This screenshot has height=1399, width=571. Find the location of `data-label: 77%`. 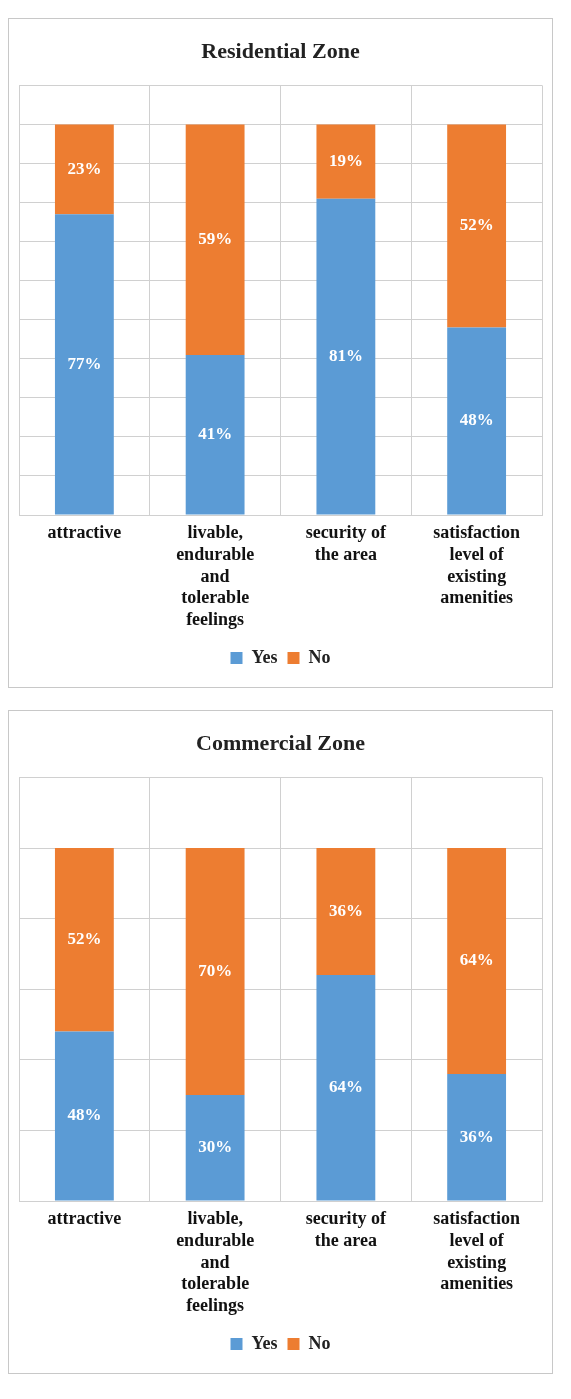

data-label: 77% is located at coordinates (84, 363).